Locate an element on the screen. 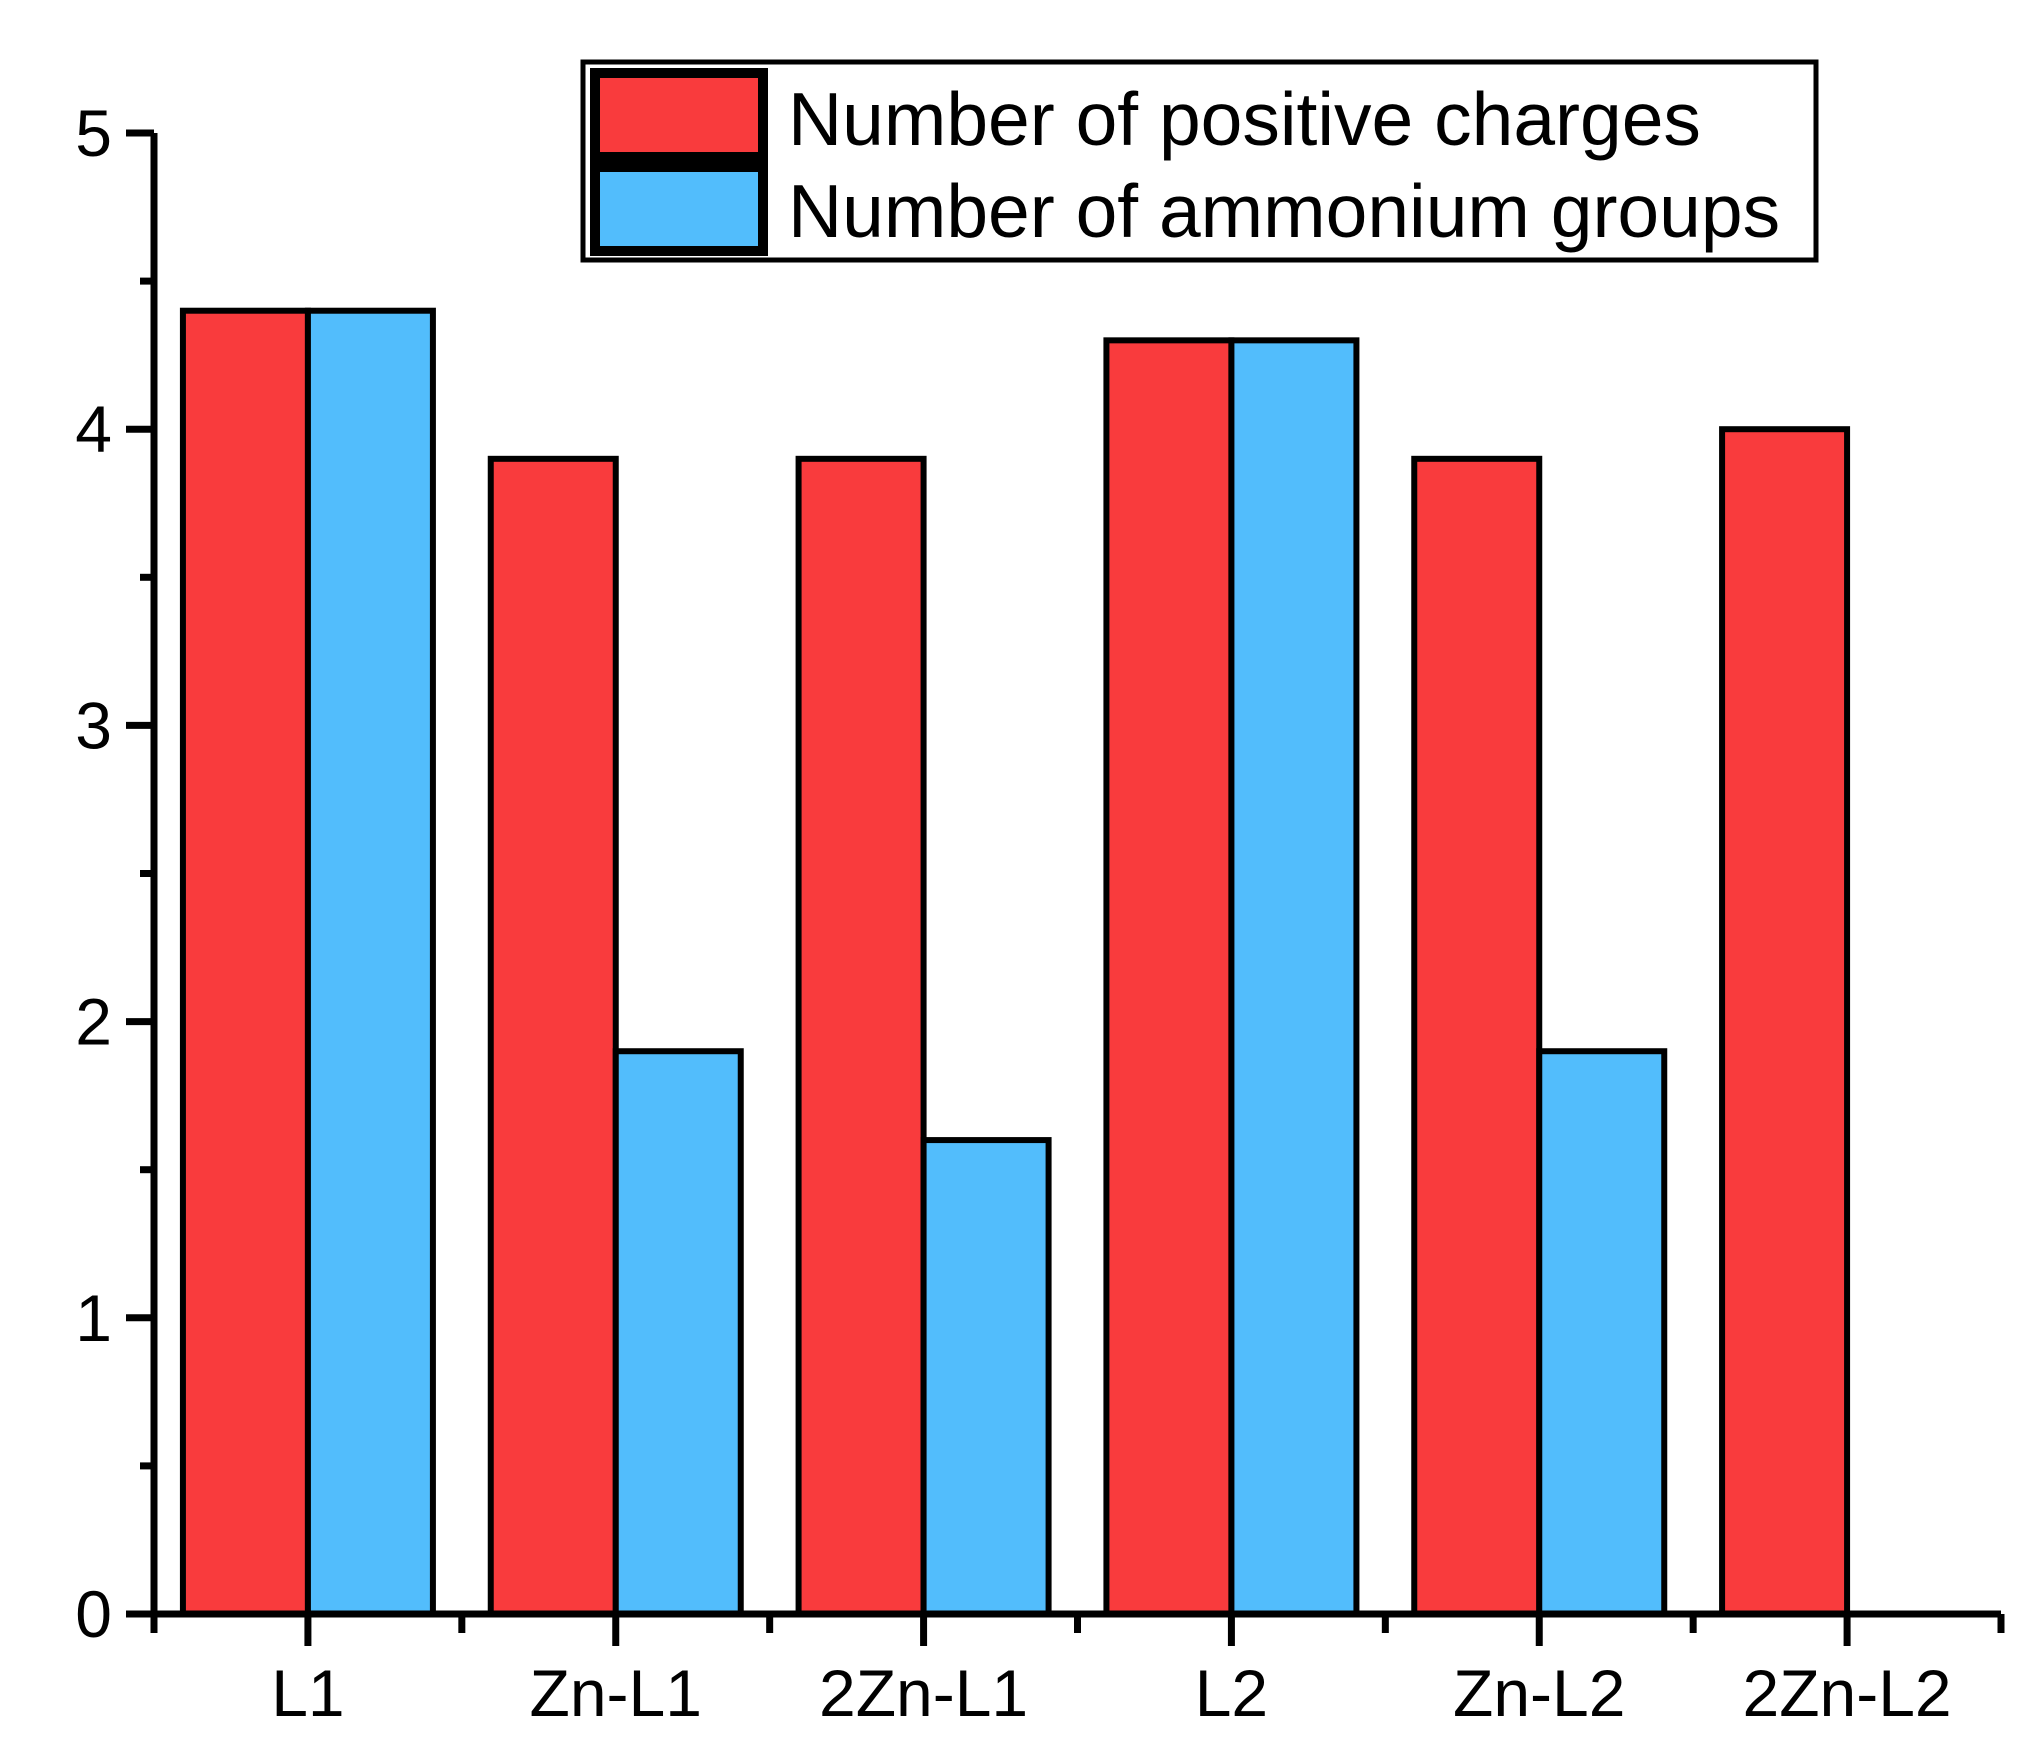 This screenshot has height=1750, width=2028. y-tick-label: 4 is located at coordinates (93, 429).